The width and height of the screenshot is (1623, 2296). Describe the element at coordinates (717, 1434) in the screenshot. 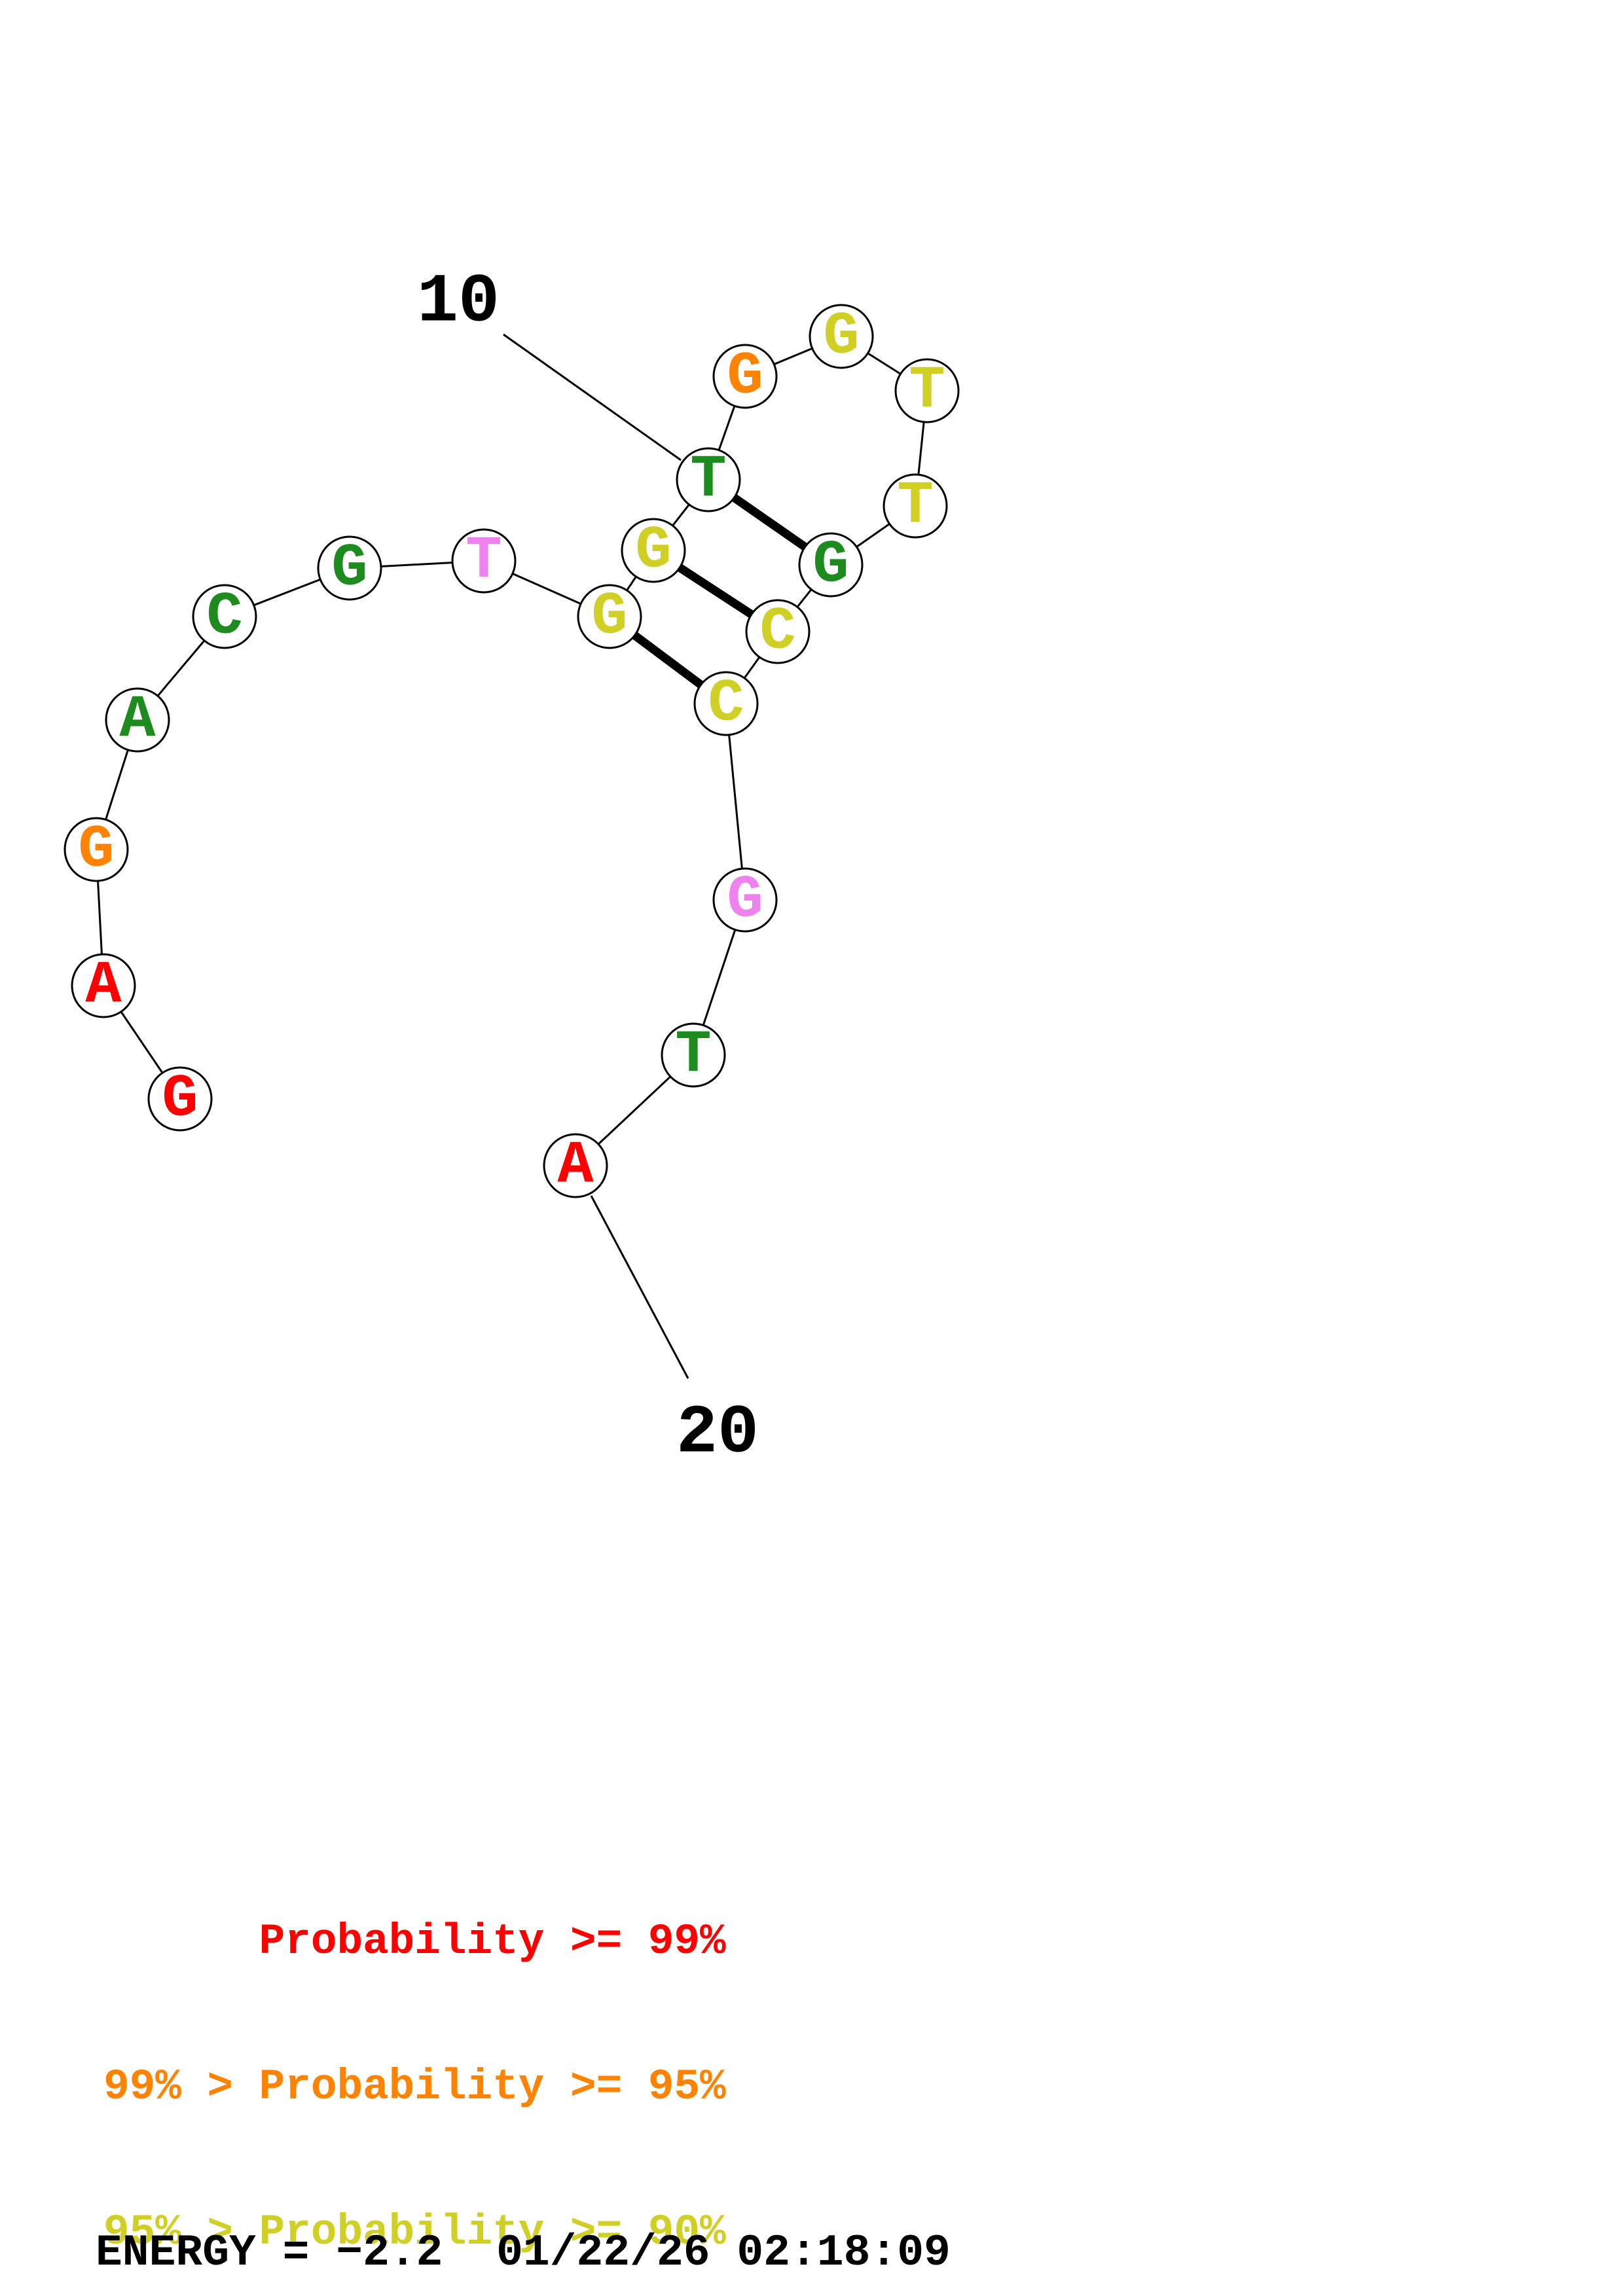

I see `index-label: 20` at that location.